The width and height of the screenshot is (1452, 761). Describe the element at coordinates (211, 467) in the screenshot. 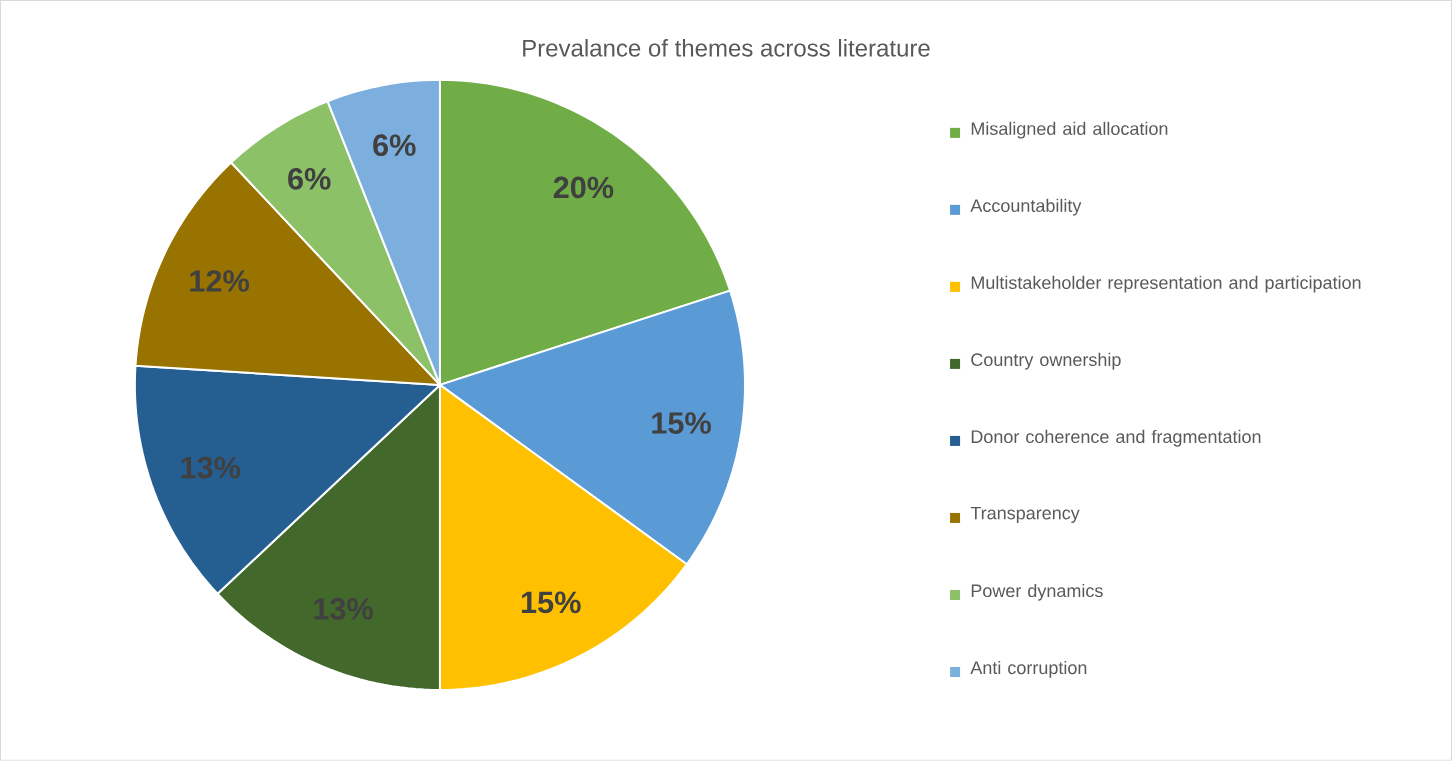

I see `data-label: 13%` at that location.